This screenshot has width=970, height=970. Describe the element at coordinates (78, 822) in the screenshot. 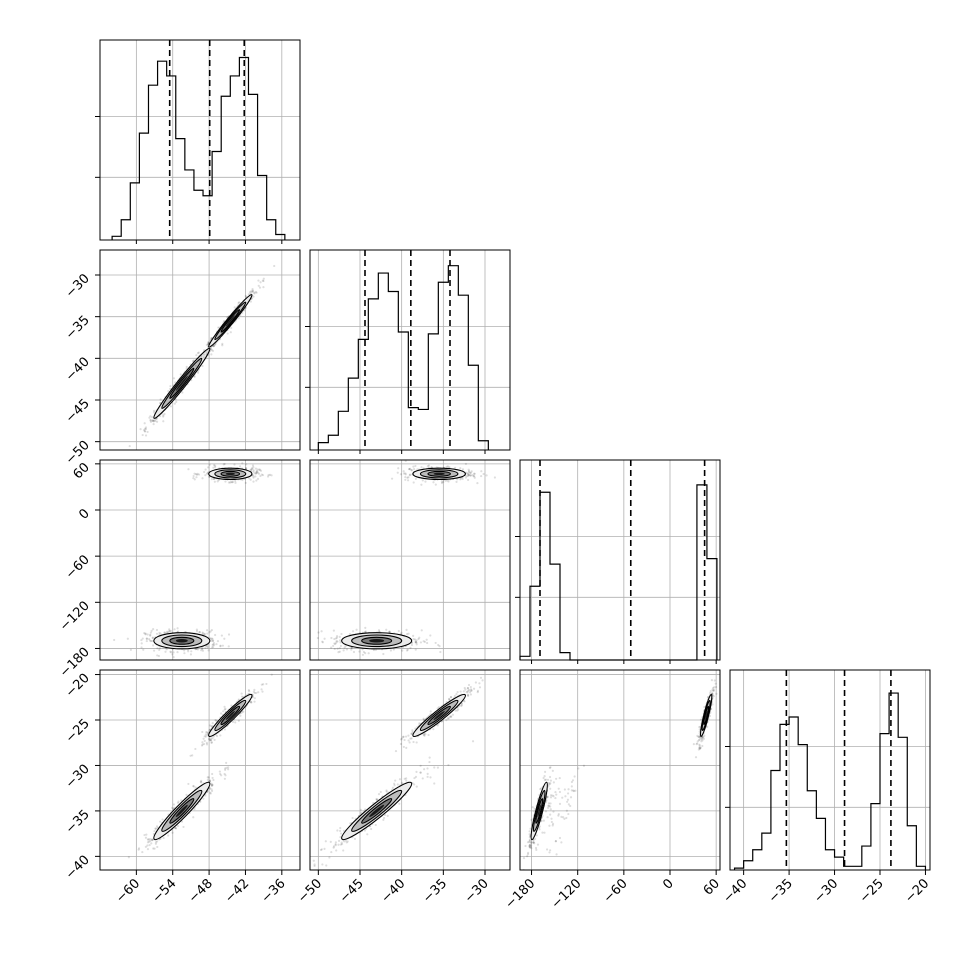

I see `y-tick-label: −35` at that location.